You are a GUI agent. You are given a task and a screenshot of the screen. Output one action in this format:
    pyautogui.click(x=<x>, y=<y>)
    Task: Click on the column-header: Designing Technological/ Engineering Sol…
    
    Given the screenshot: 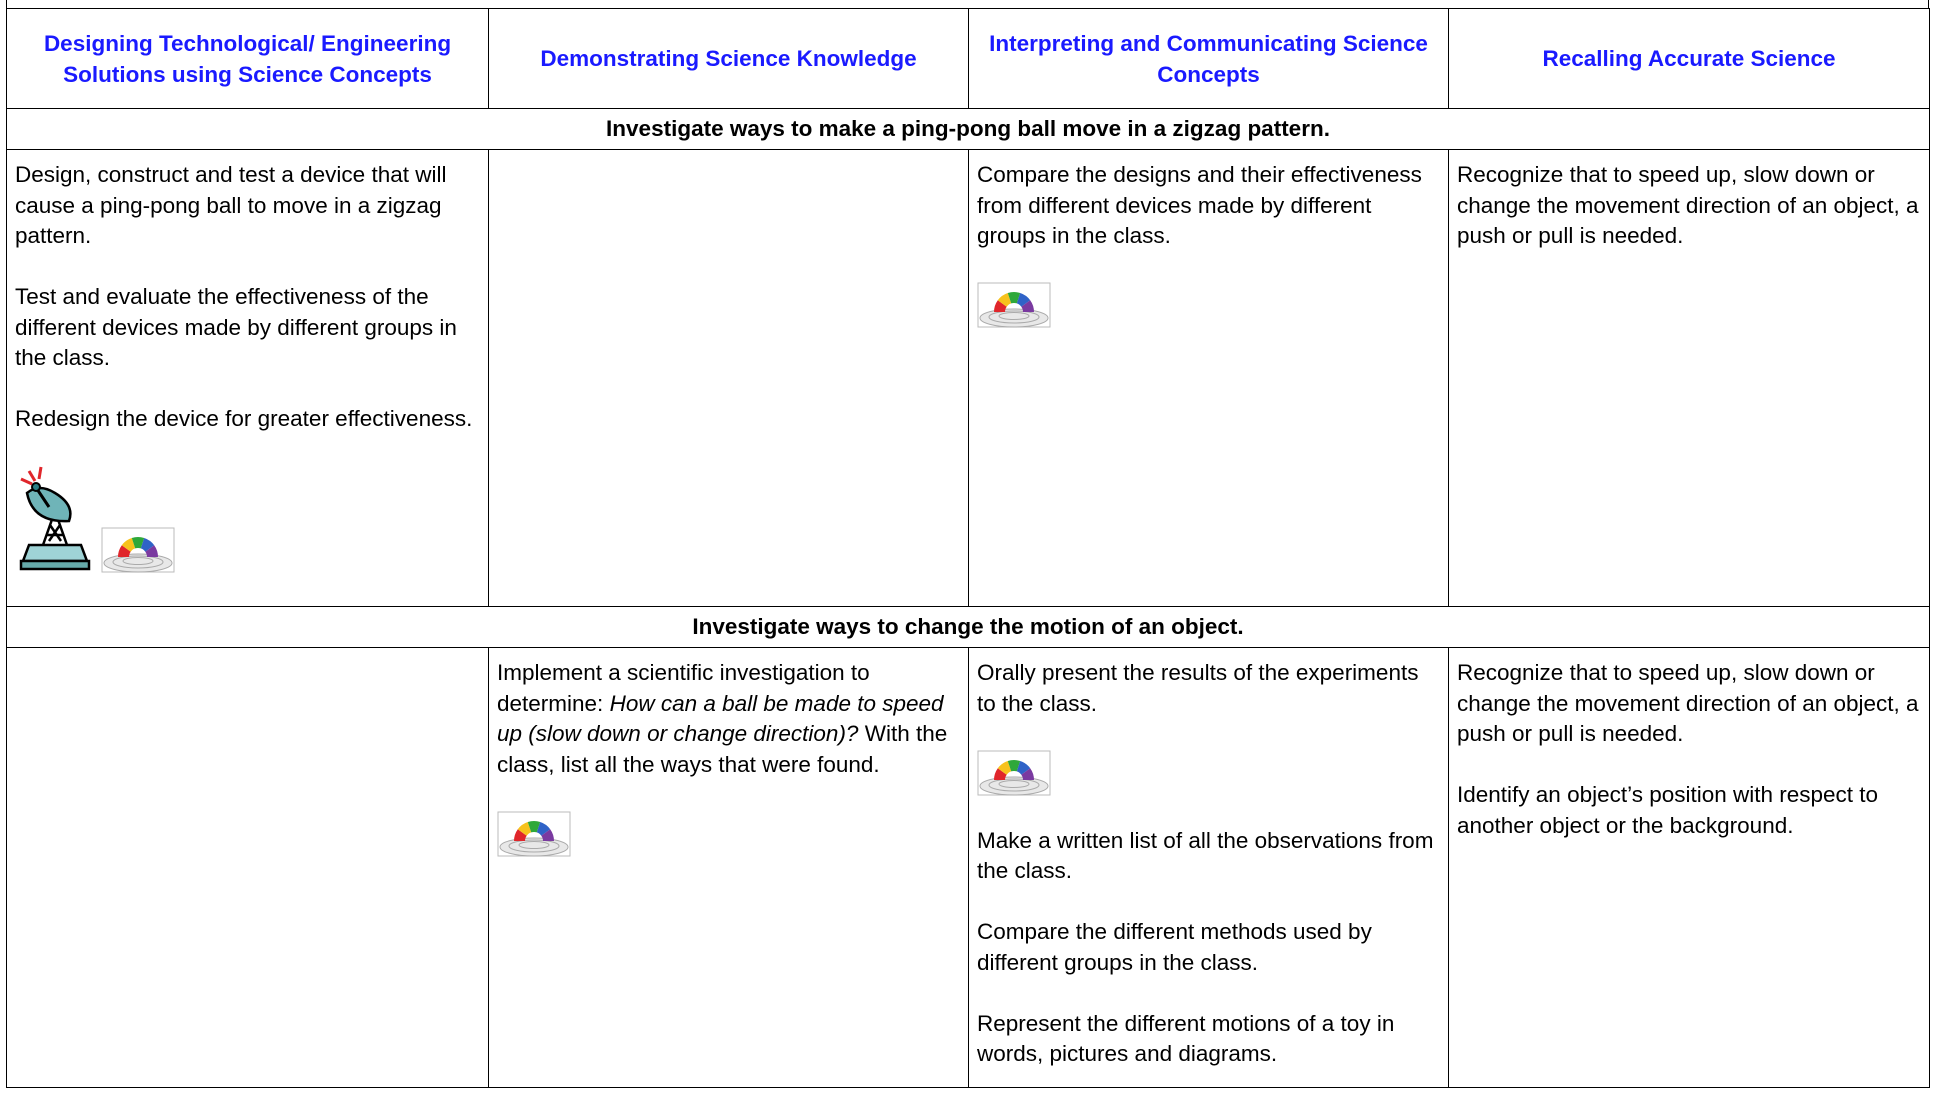 What is the action you would take?
    pyautogui.click(x=247, y=58)
    